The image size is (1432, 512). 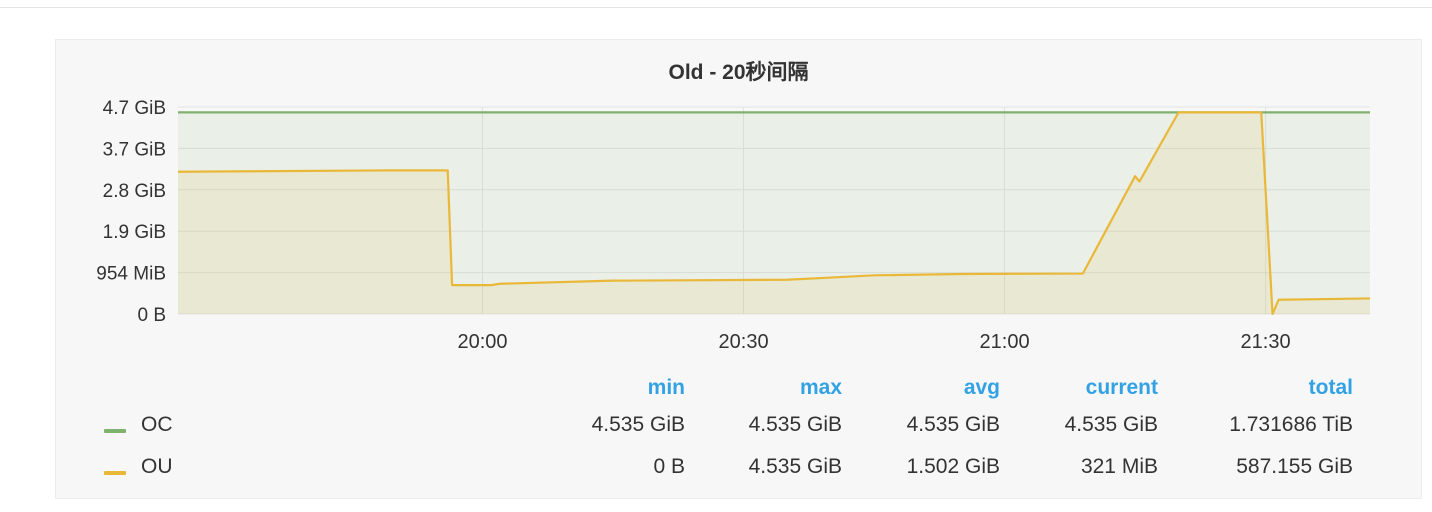 I want to click on y-tick-label: 4.7 GiB, so click(x=134, y=108).